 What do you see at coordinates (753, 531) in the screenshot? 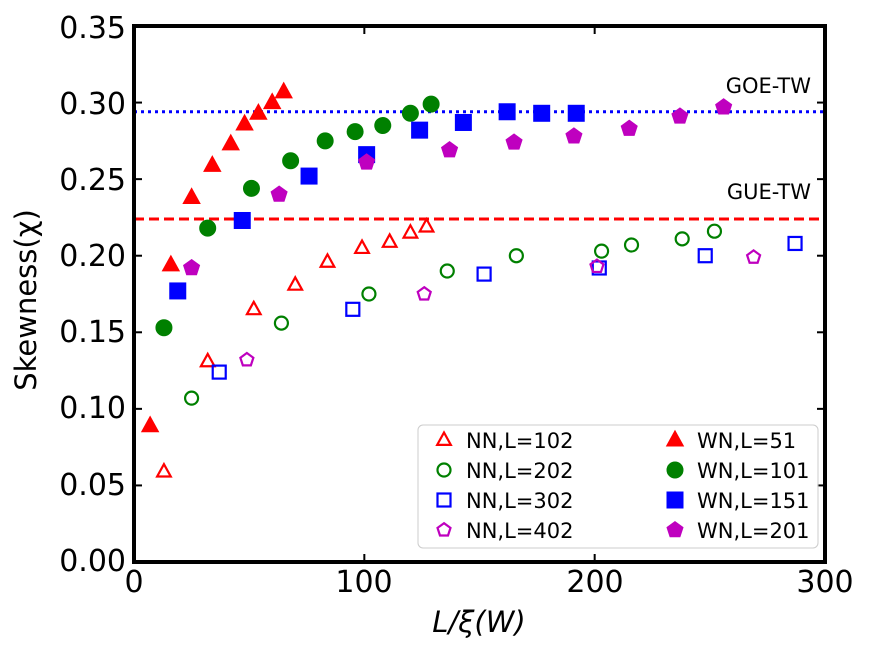
I see `legend-label: WN,L=201` at bounding box center [753, 531].